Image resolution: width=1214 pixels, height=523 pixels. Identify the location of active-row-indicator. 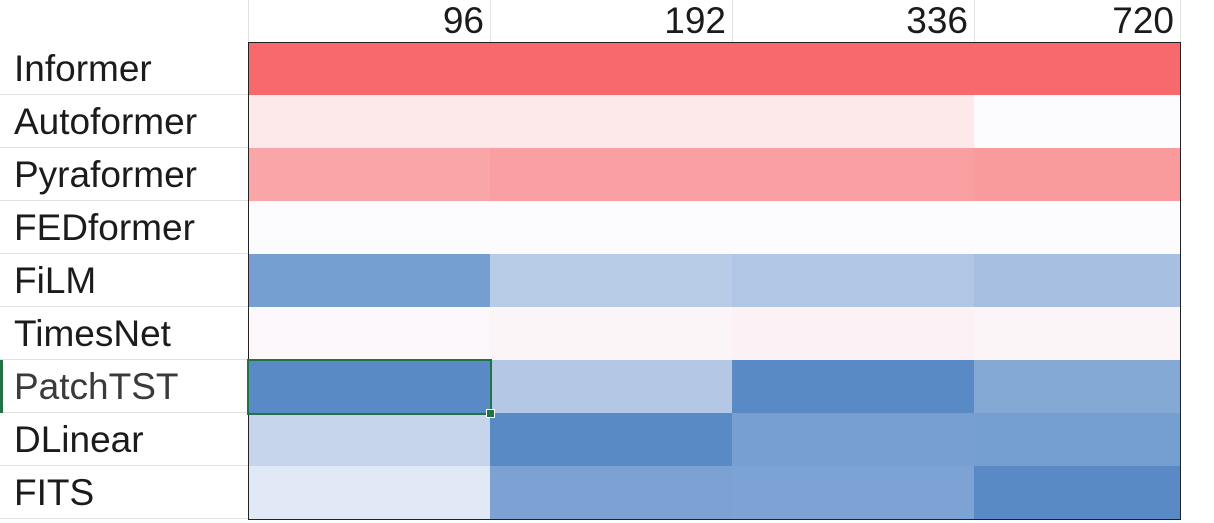
(1, 386).